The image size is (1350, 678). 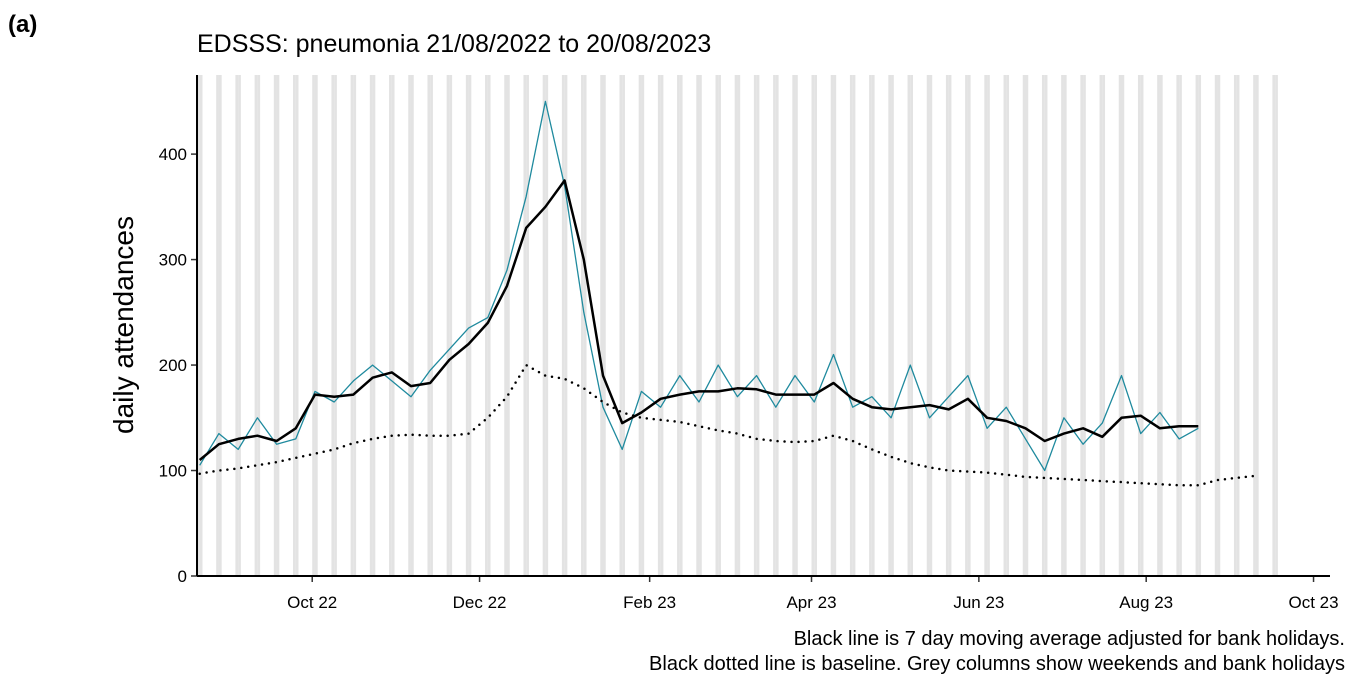 What do you see at coordinates (1146, 602) in the screenshot?
I see `x-tick-label: Aug 23` at bounding box center [1146, 602].